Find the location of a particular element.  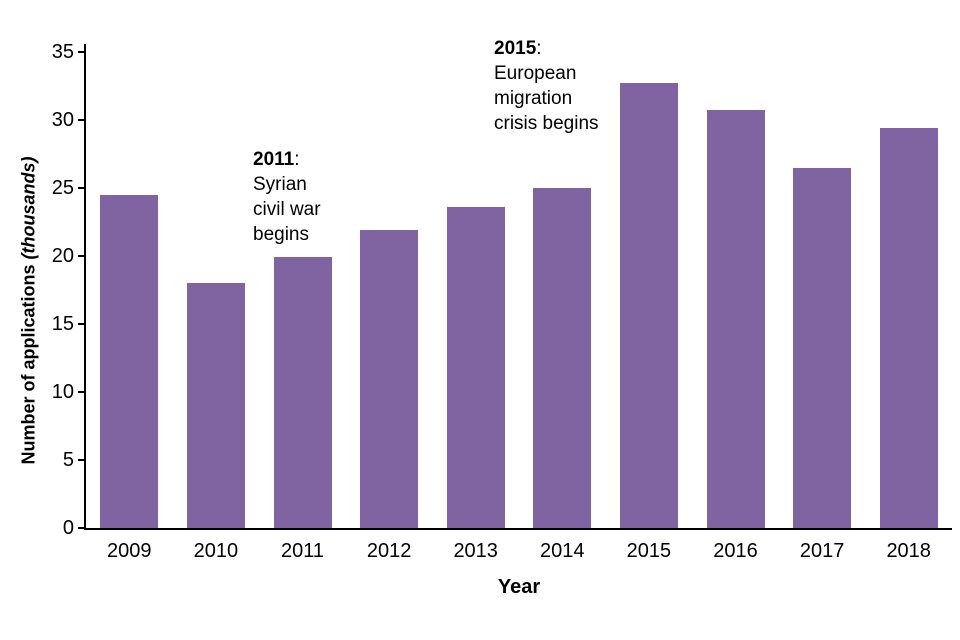

x-tick-label-2009: 2009 is located at coordinates (129, 551).